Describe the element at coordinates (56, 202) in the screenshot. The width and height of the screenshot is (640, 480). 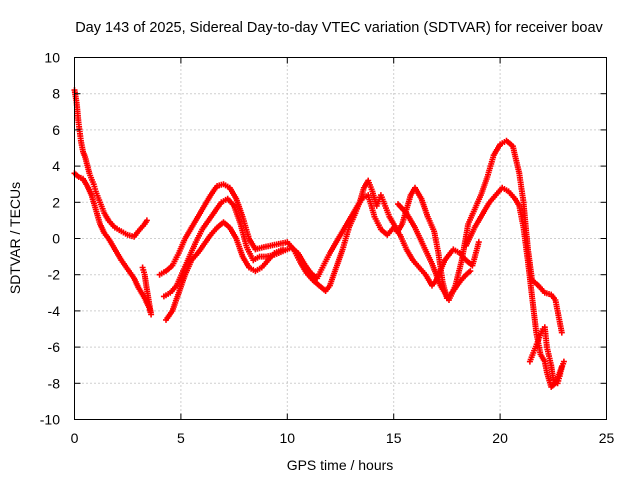
I see `y-tick-label: 2` at that location.